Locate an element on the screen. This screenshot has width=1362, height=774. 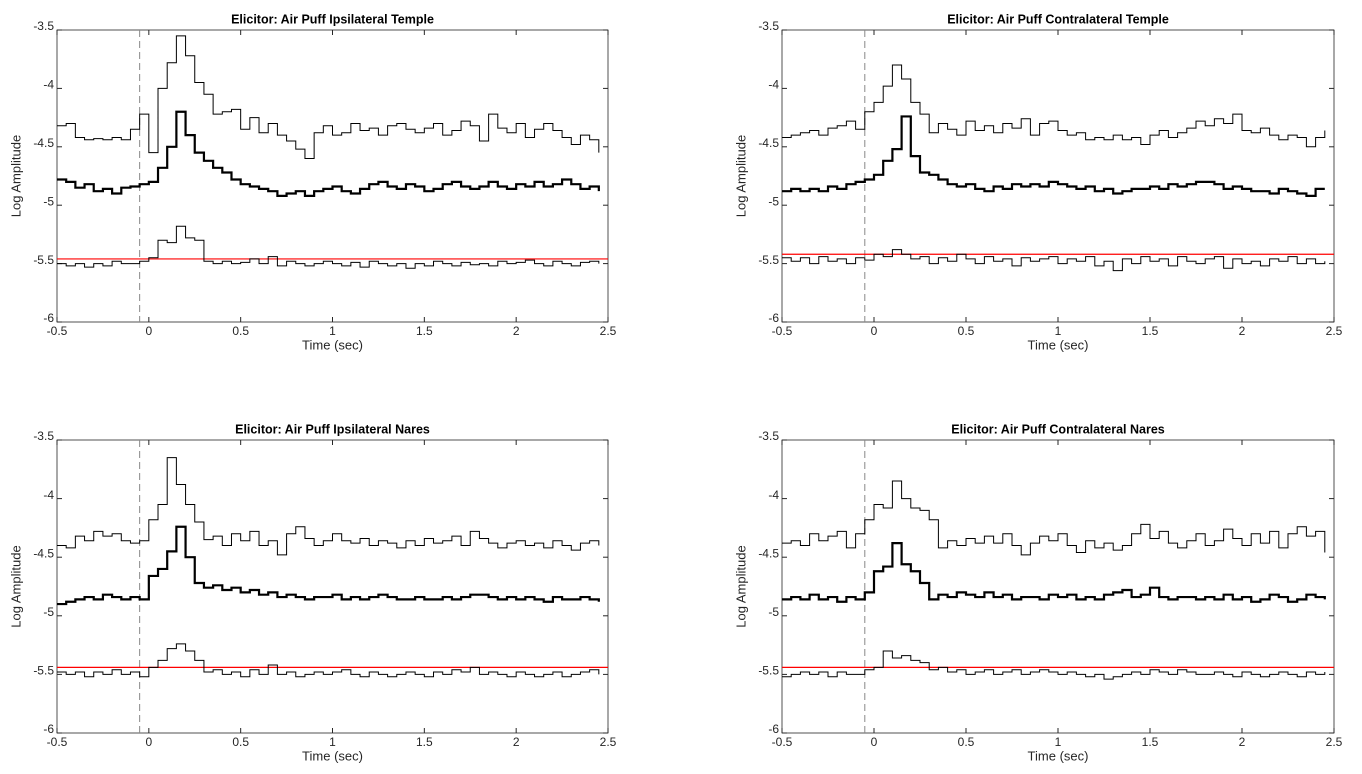
chart-title: Elicitor: Air Puff Ipsilateral Nares is located at coordinates (332, 429).